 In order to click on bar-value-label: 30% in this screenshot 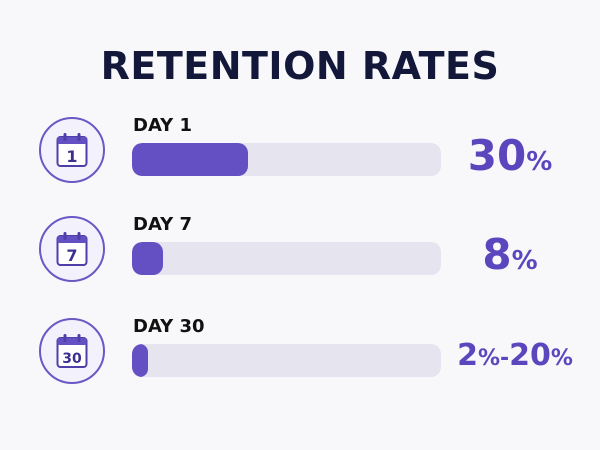, I will do `click(510, 155)`.